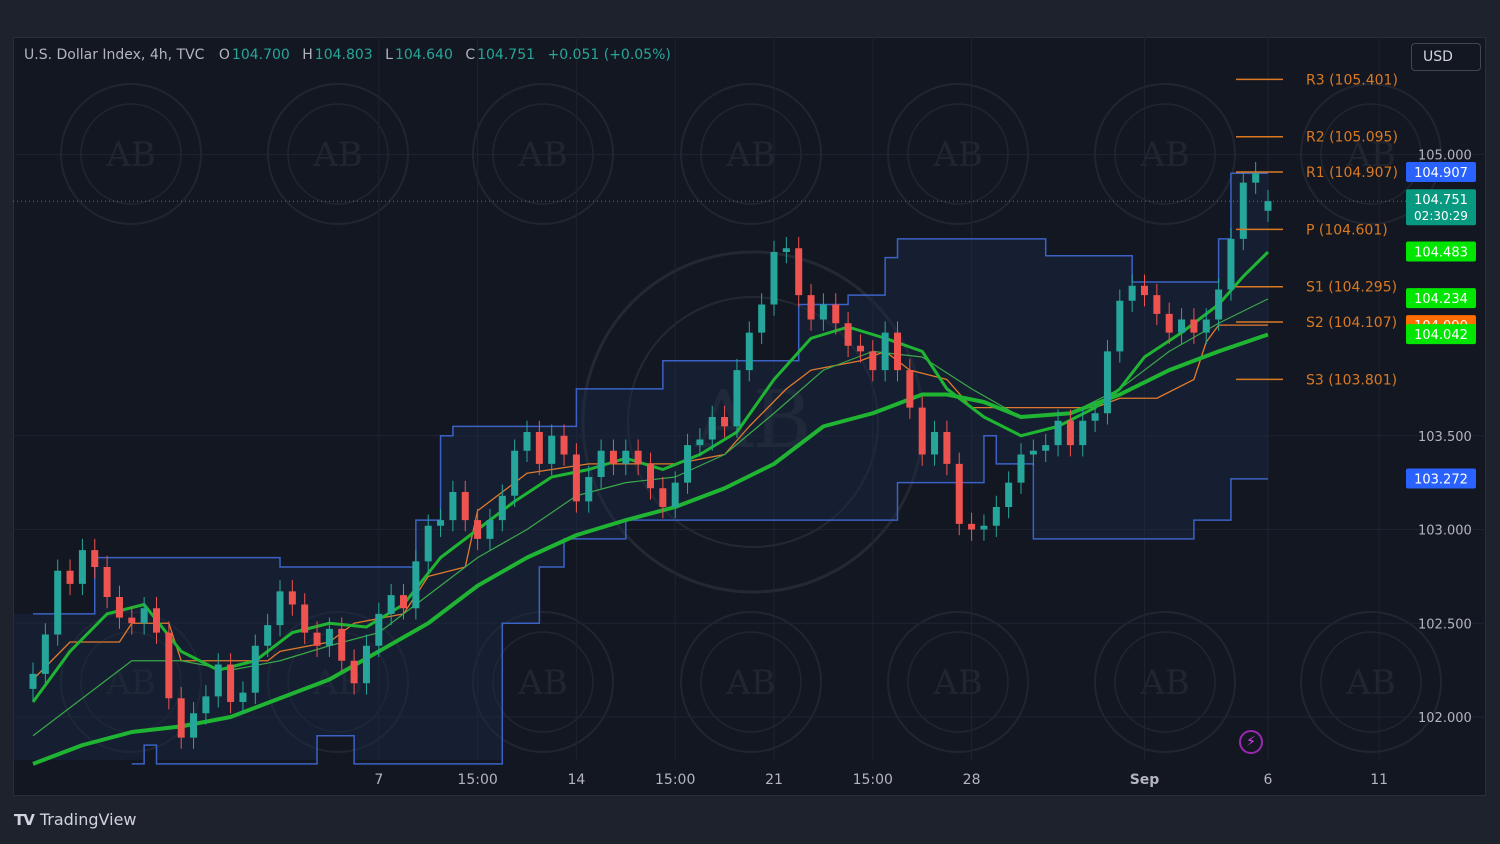 This screenshot has height=844, width=1500. Describe the element at coordinates (1379, 780) in the screenshot. I see `x-tick-label: 11` at that location.